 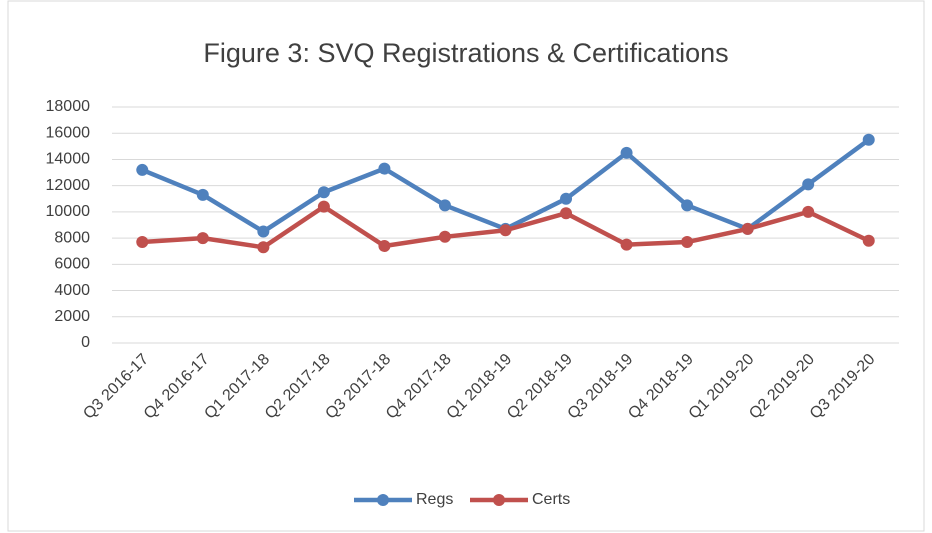 What do you see at coordinates (68, 132) in the screenshot?
I see `y-tick-label: 16000` at bounding box center [68, 132].